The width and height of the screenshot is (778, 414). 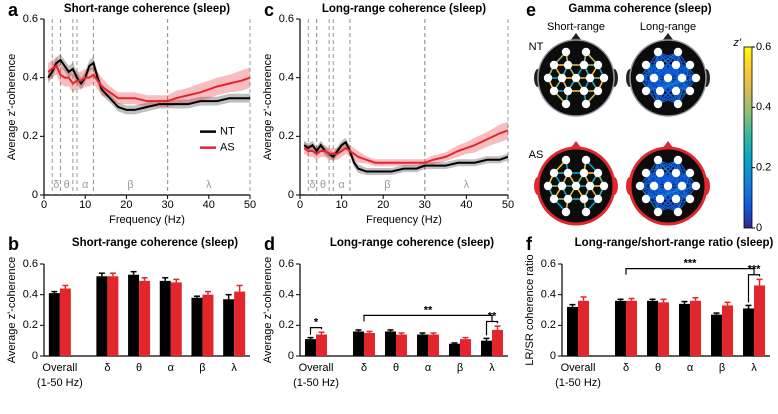 What do you see at coordinates (387, 185) in the screenshot?
I see `band-label: β` at bounding box center [387, 185].